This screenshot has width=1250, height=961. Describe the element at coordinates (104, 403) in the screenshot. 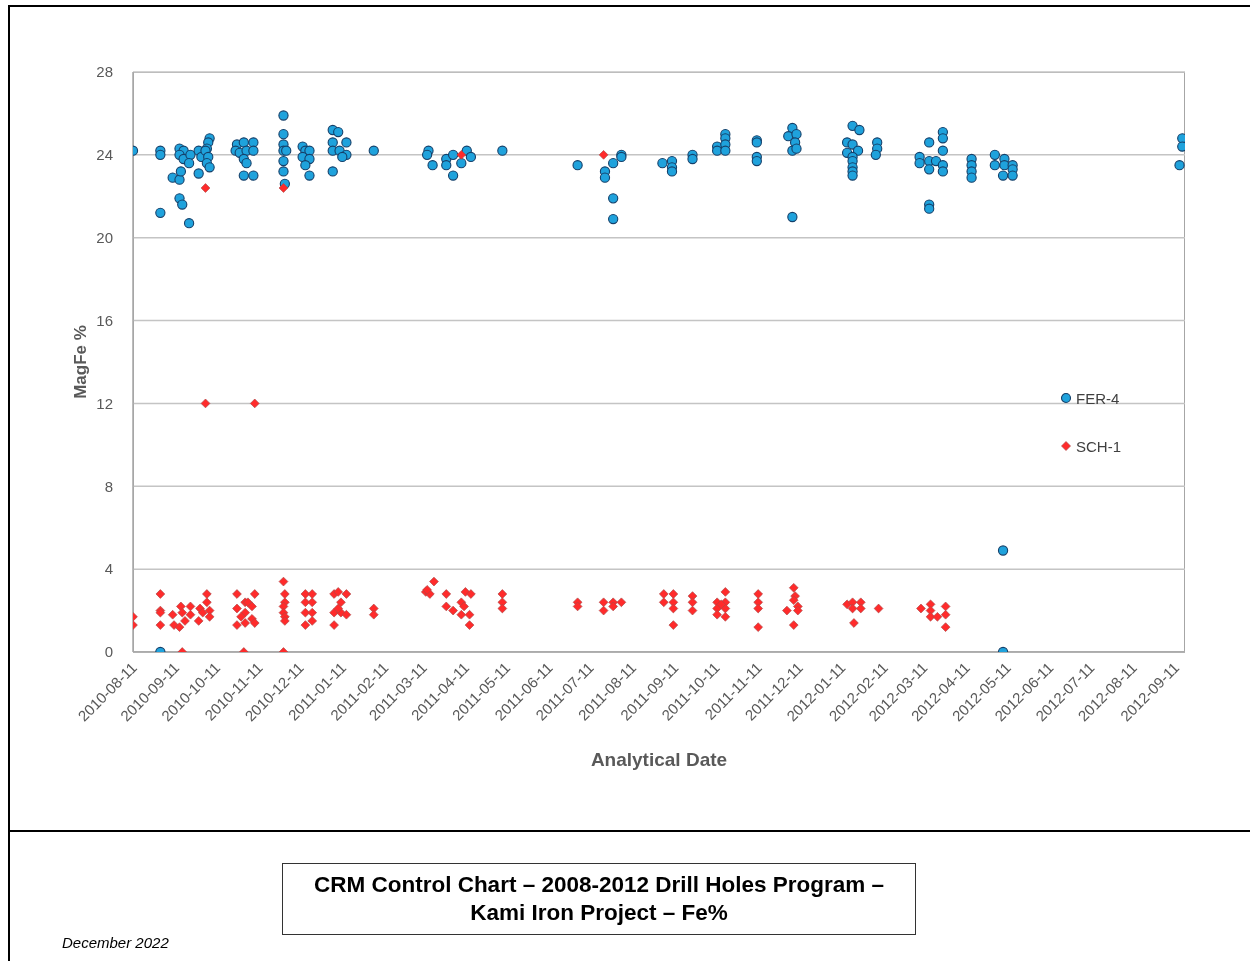

I see `y-tick-label: 12` at that location.